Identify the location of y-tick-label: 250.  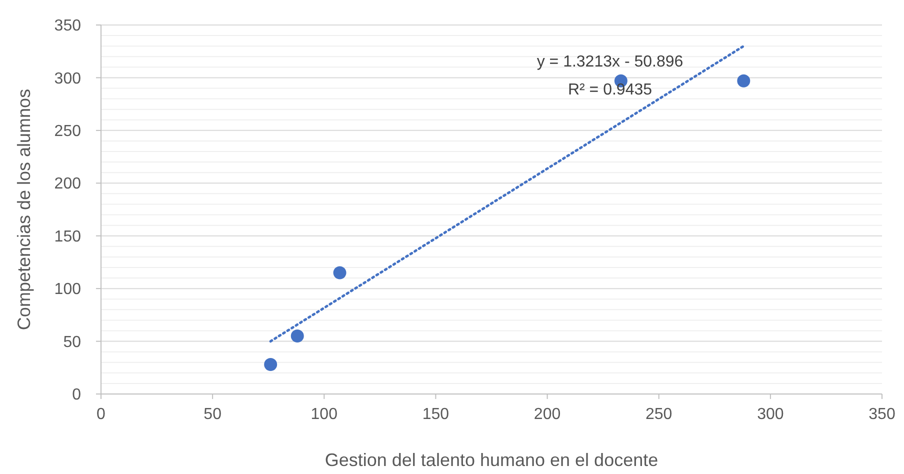
(68, 131).